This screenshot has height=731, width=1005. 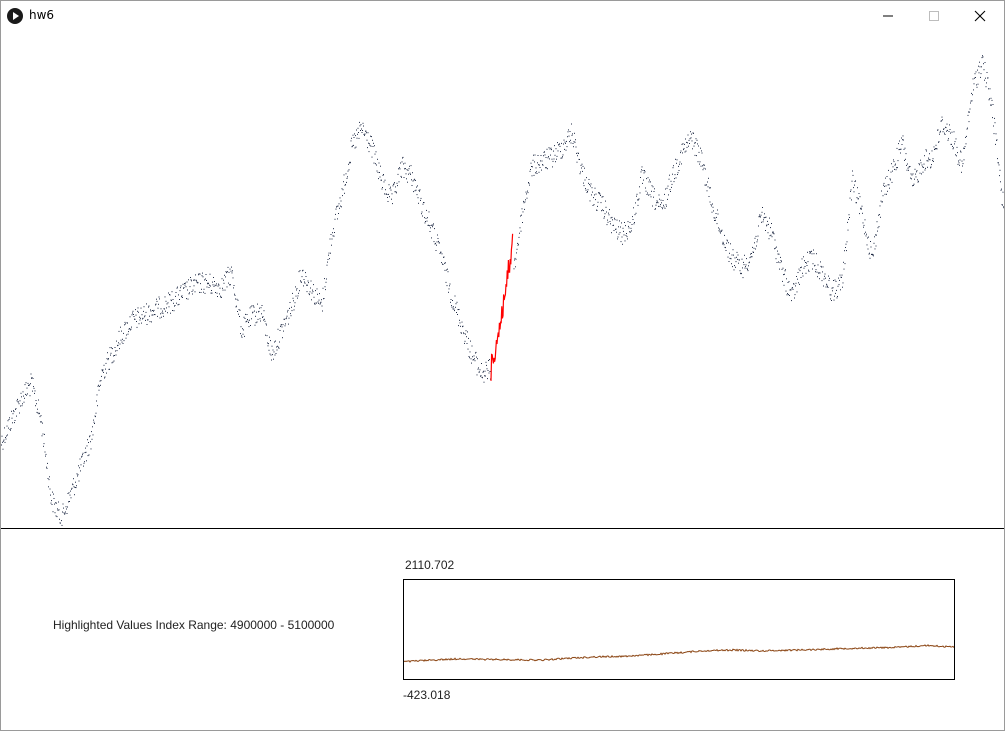 What do you see at coordinates (502, 16) in the screenshot?
I see `title-bar: hw6` at bounding box center [502, 16].